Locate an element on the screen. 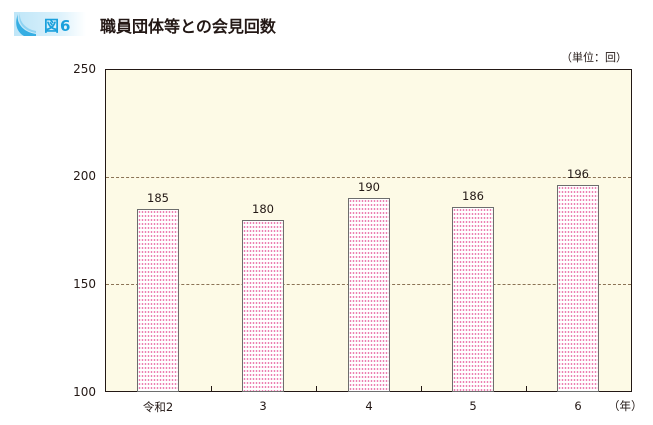 Image resolution: width=653 pixels, height=425 pixels. x-category-label: 令和2 is located at coordinates (158, 407).